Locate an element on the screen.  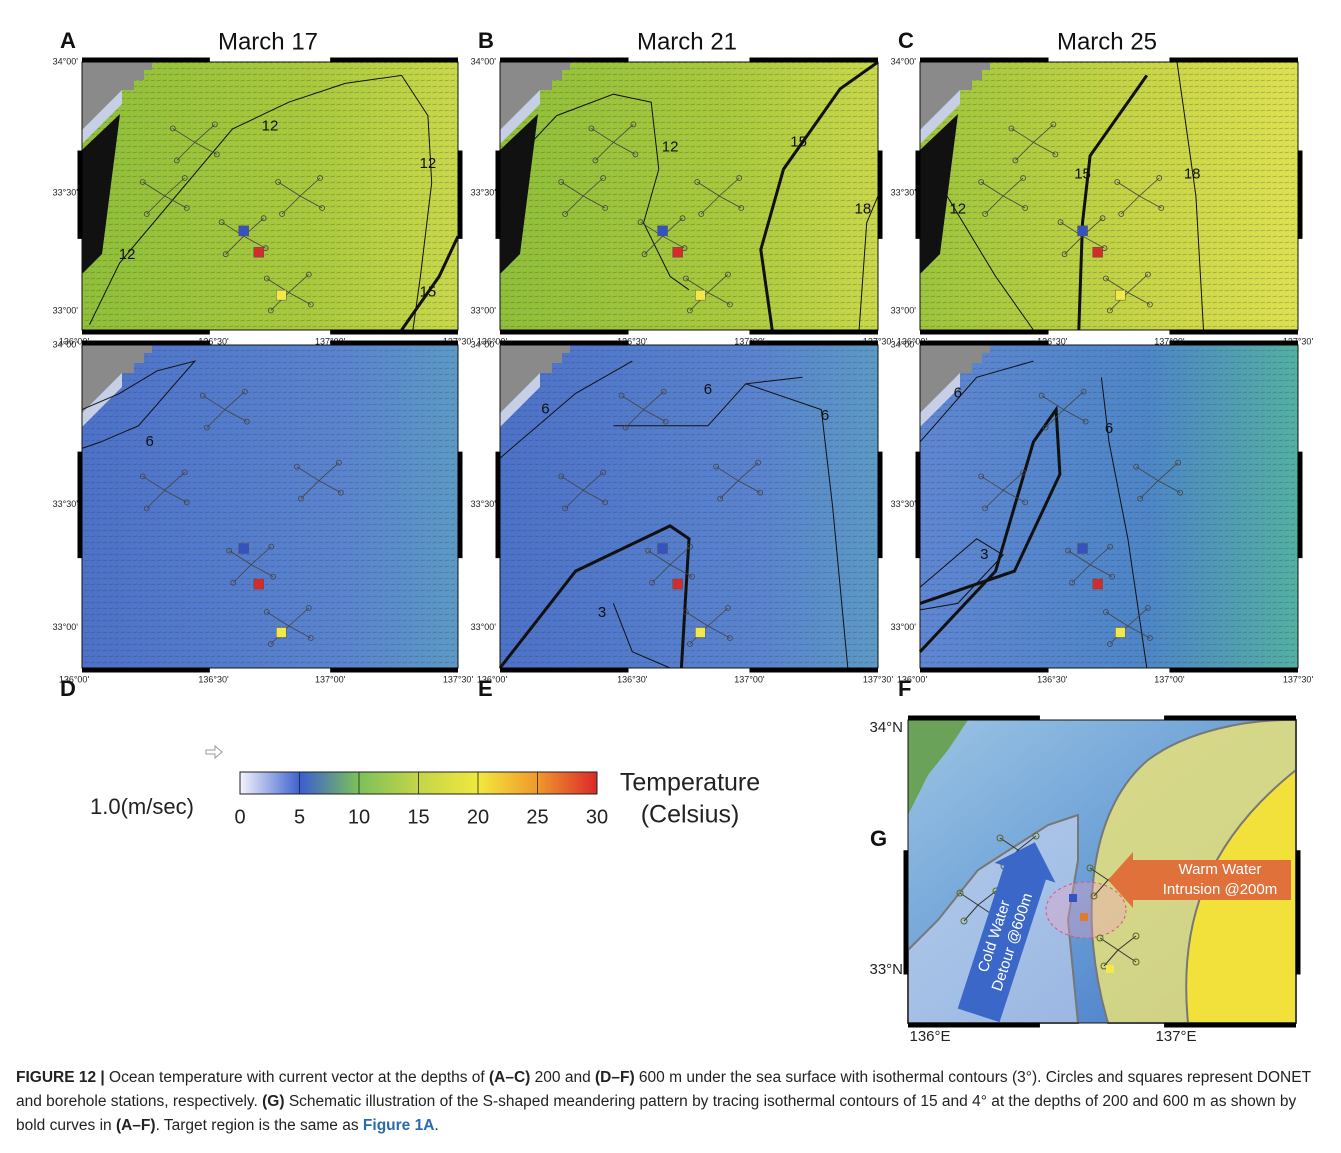
panel-title: March 25 is located at coordinates (1107, 41).